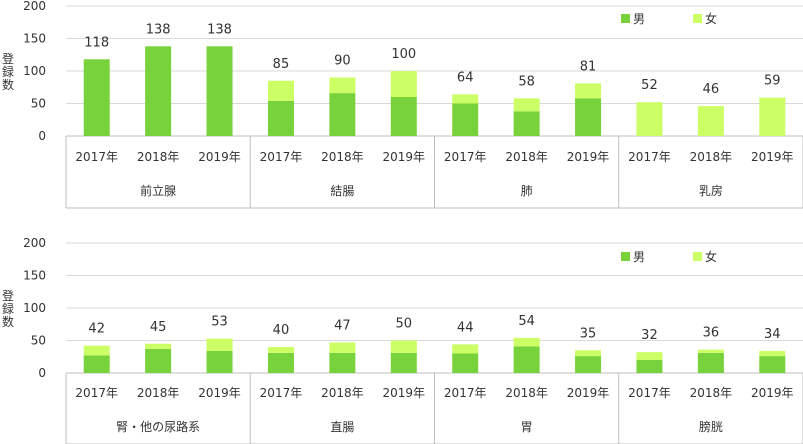 The width and height of the screenshot is (803, 444). Describe the element at coordinates (711, 333) in the screenshot. I see `data-label: 36` at that location.